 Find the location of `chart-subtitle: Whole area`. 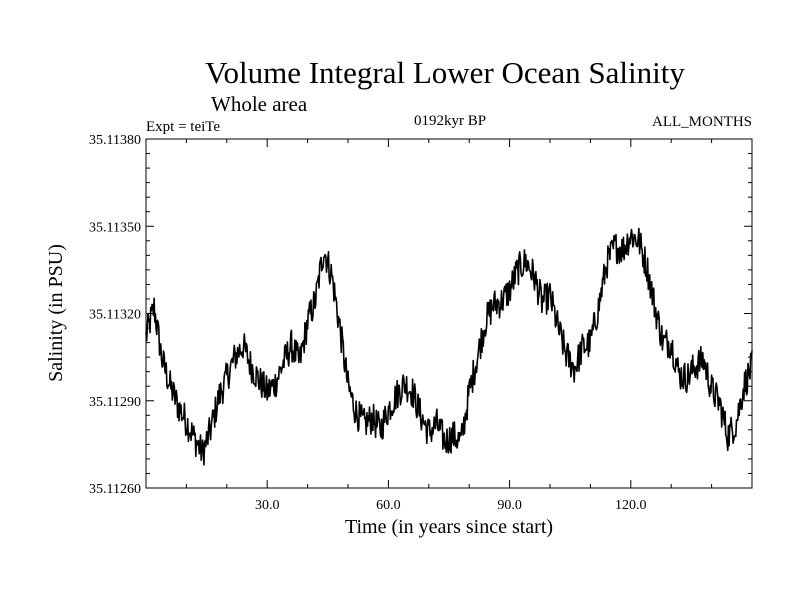

chart-subtitle: Whole area is located at coordinates (259, 104).